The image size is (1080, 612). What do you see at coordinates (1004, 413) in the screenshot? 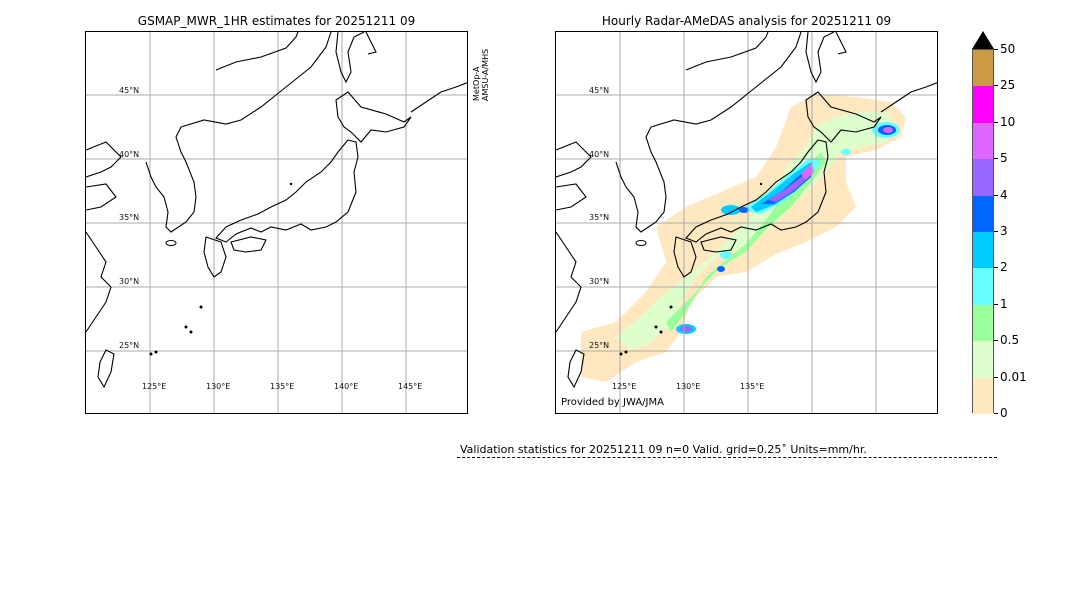
I see `colorbar-label-0: 0` at bounding box center [1004, 413].